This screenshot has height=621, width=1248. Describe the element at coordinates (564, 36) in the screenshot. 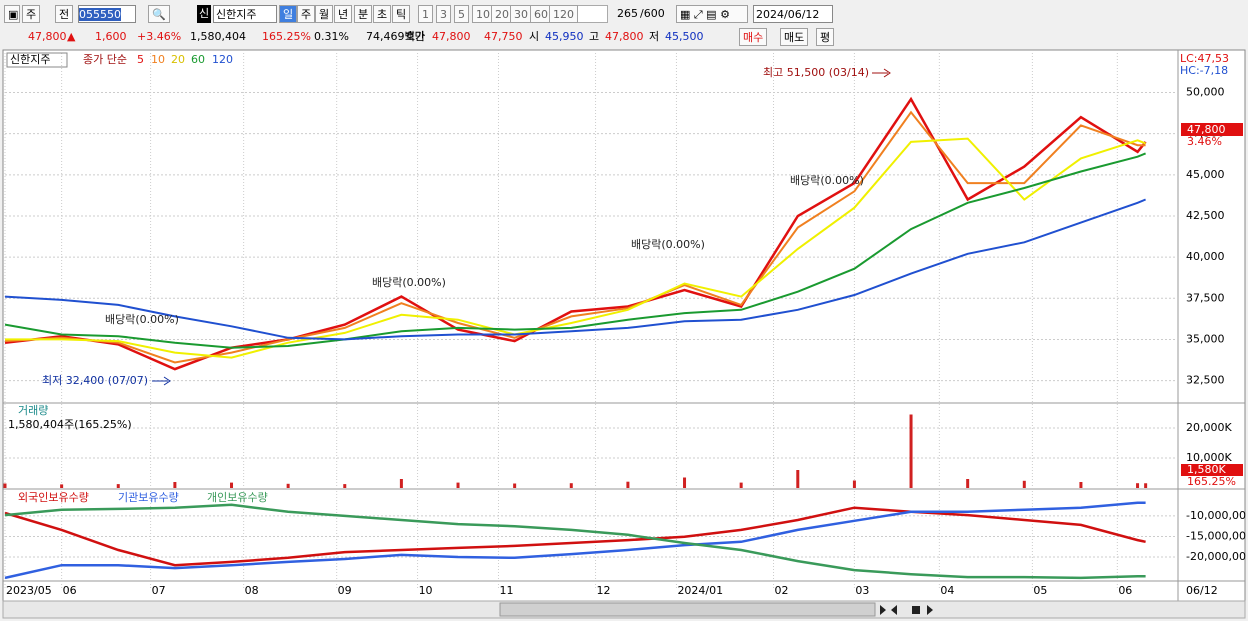

I see `open: 45,950` at that location.